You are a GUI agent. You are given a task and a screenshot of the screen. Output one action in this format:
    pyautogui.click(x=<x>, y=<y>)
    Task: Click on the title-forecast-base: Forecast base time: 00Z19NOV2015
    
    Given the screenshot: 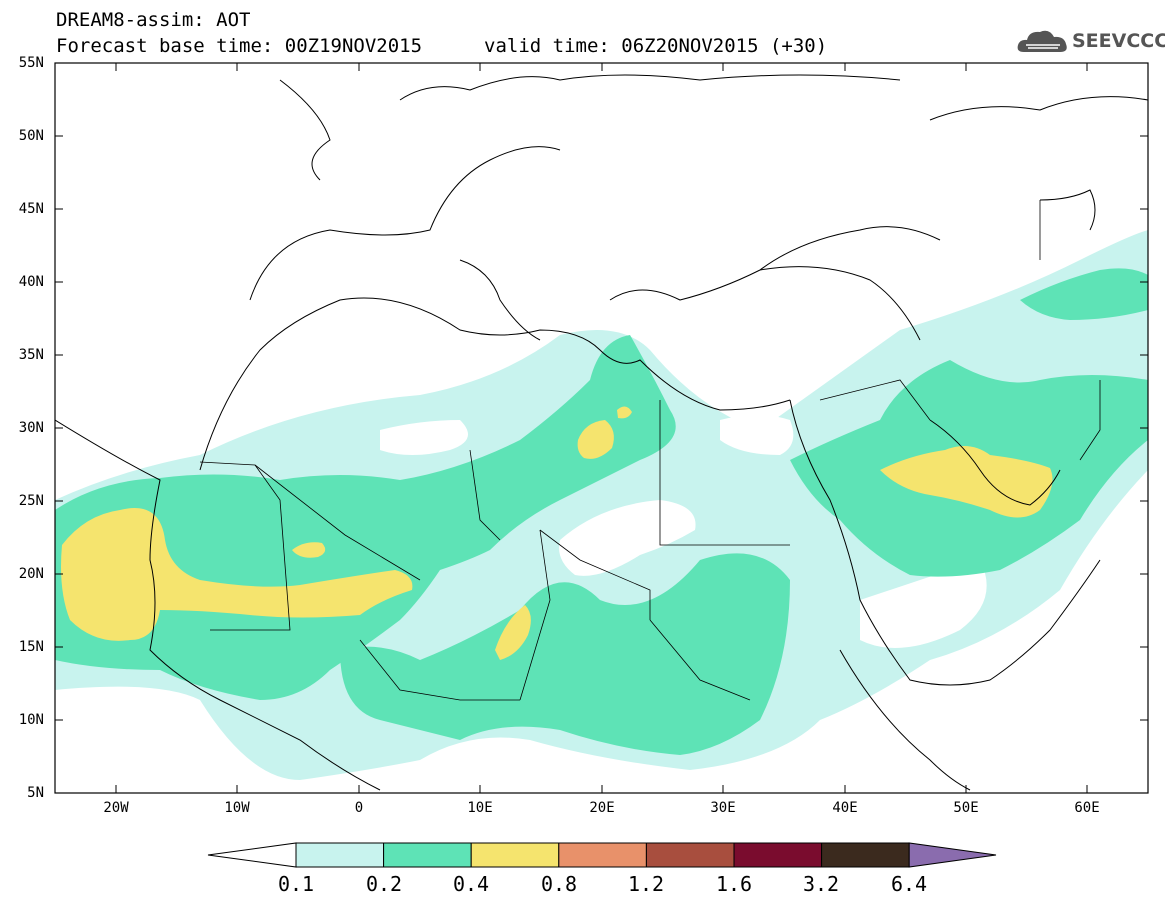 What is the action you would take?
    pyautogui.click(x=239, y=46)
    